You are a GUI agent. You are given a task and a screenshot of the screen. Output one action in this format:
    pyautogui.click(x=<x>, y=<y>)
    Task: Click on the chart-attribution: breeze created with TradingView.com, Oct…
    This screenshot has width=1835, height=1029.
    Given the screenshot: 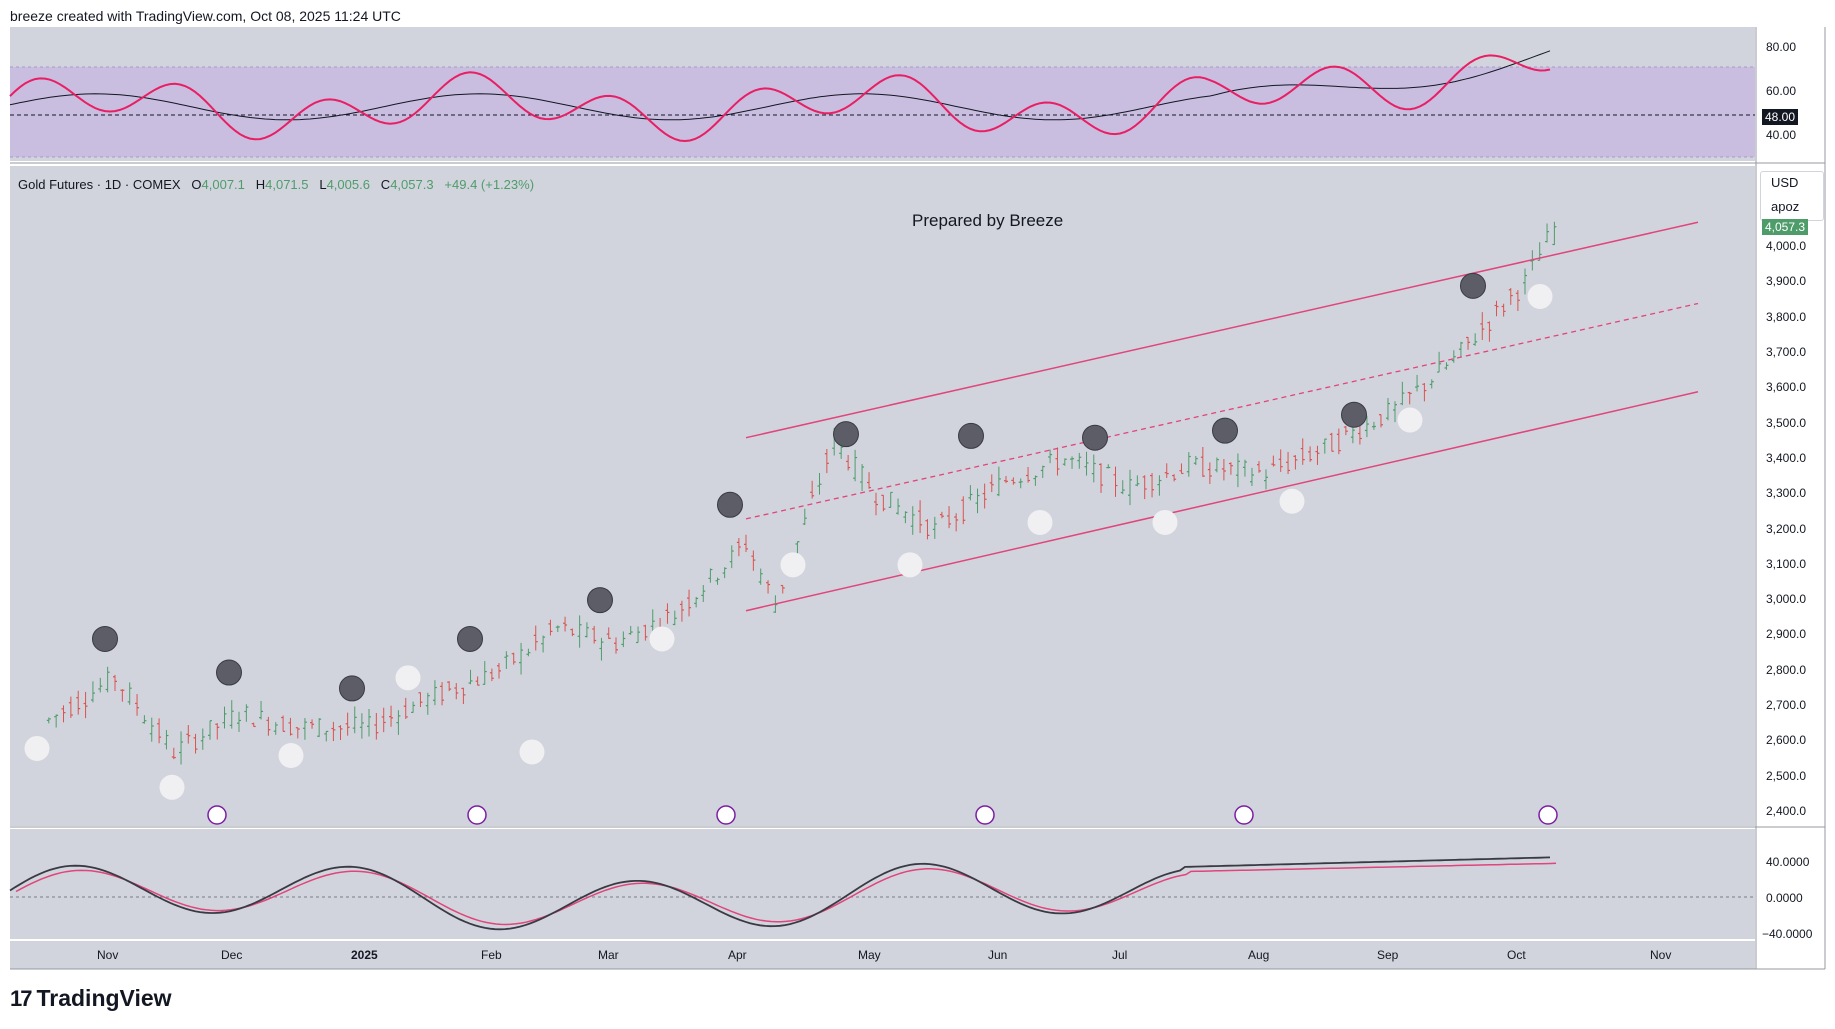 What is the action you would take?
    pyautogui.click(x=205, y=16)
    